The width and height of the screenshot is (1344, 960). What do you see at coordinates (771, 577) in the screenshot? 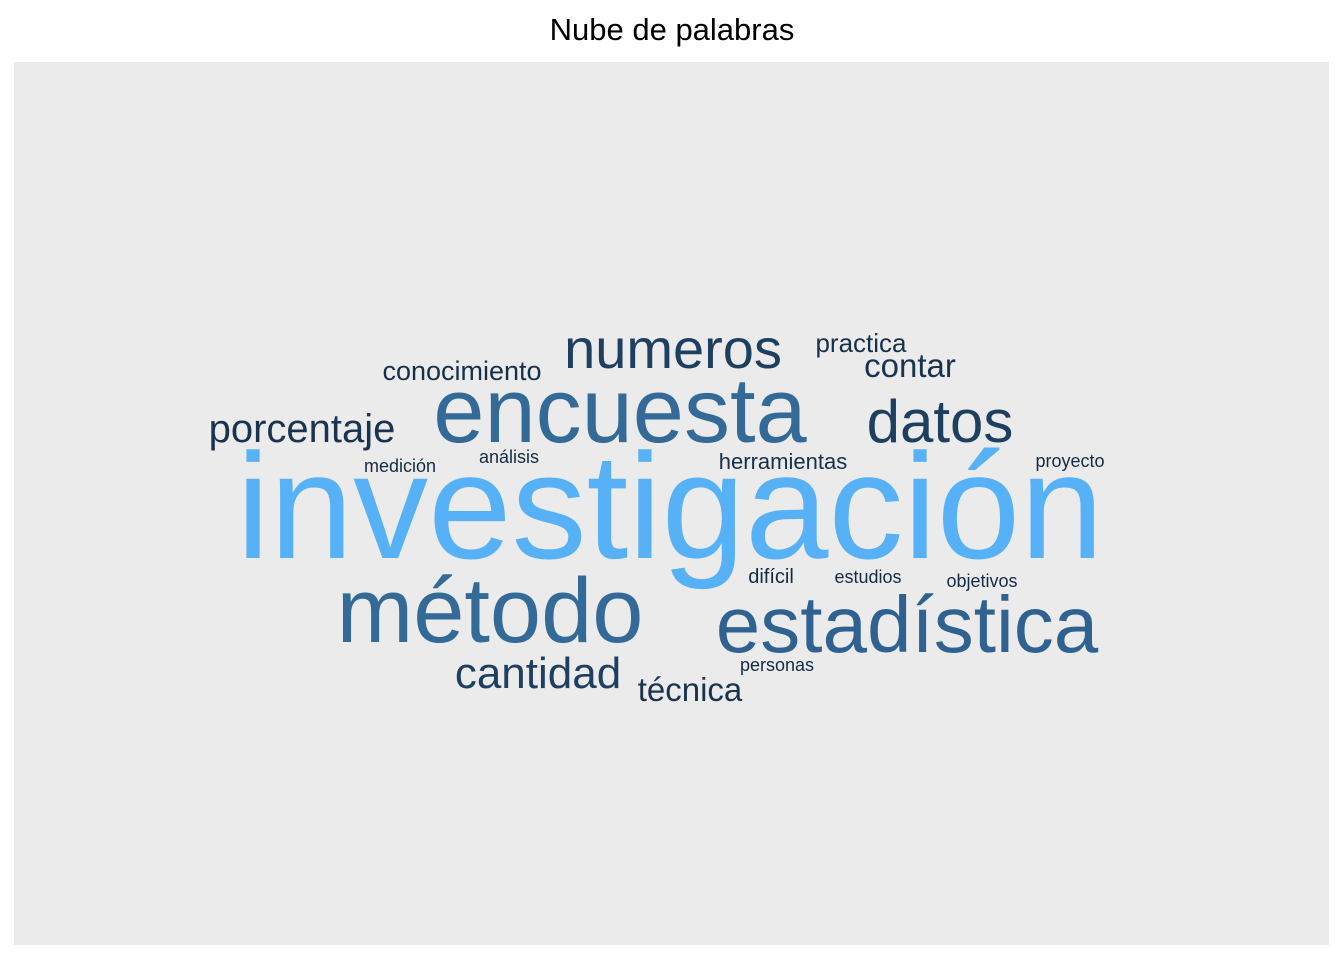
I see `word-16: difícil` at bounding box center [771, 577].